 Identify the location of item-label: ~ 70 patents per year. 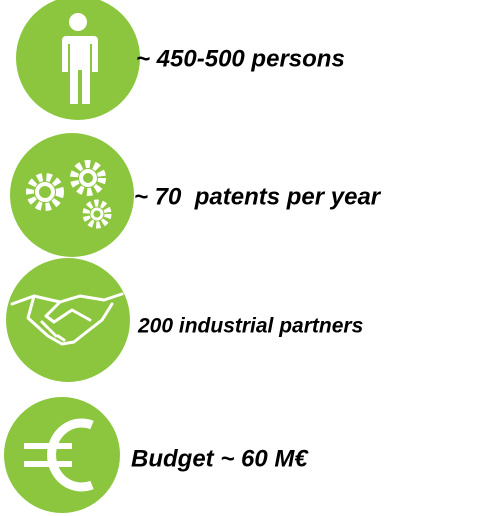
(258, 196).